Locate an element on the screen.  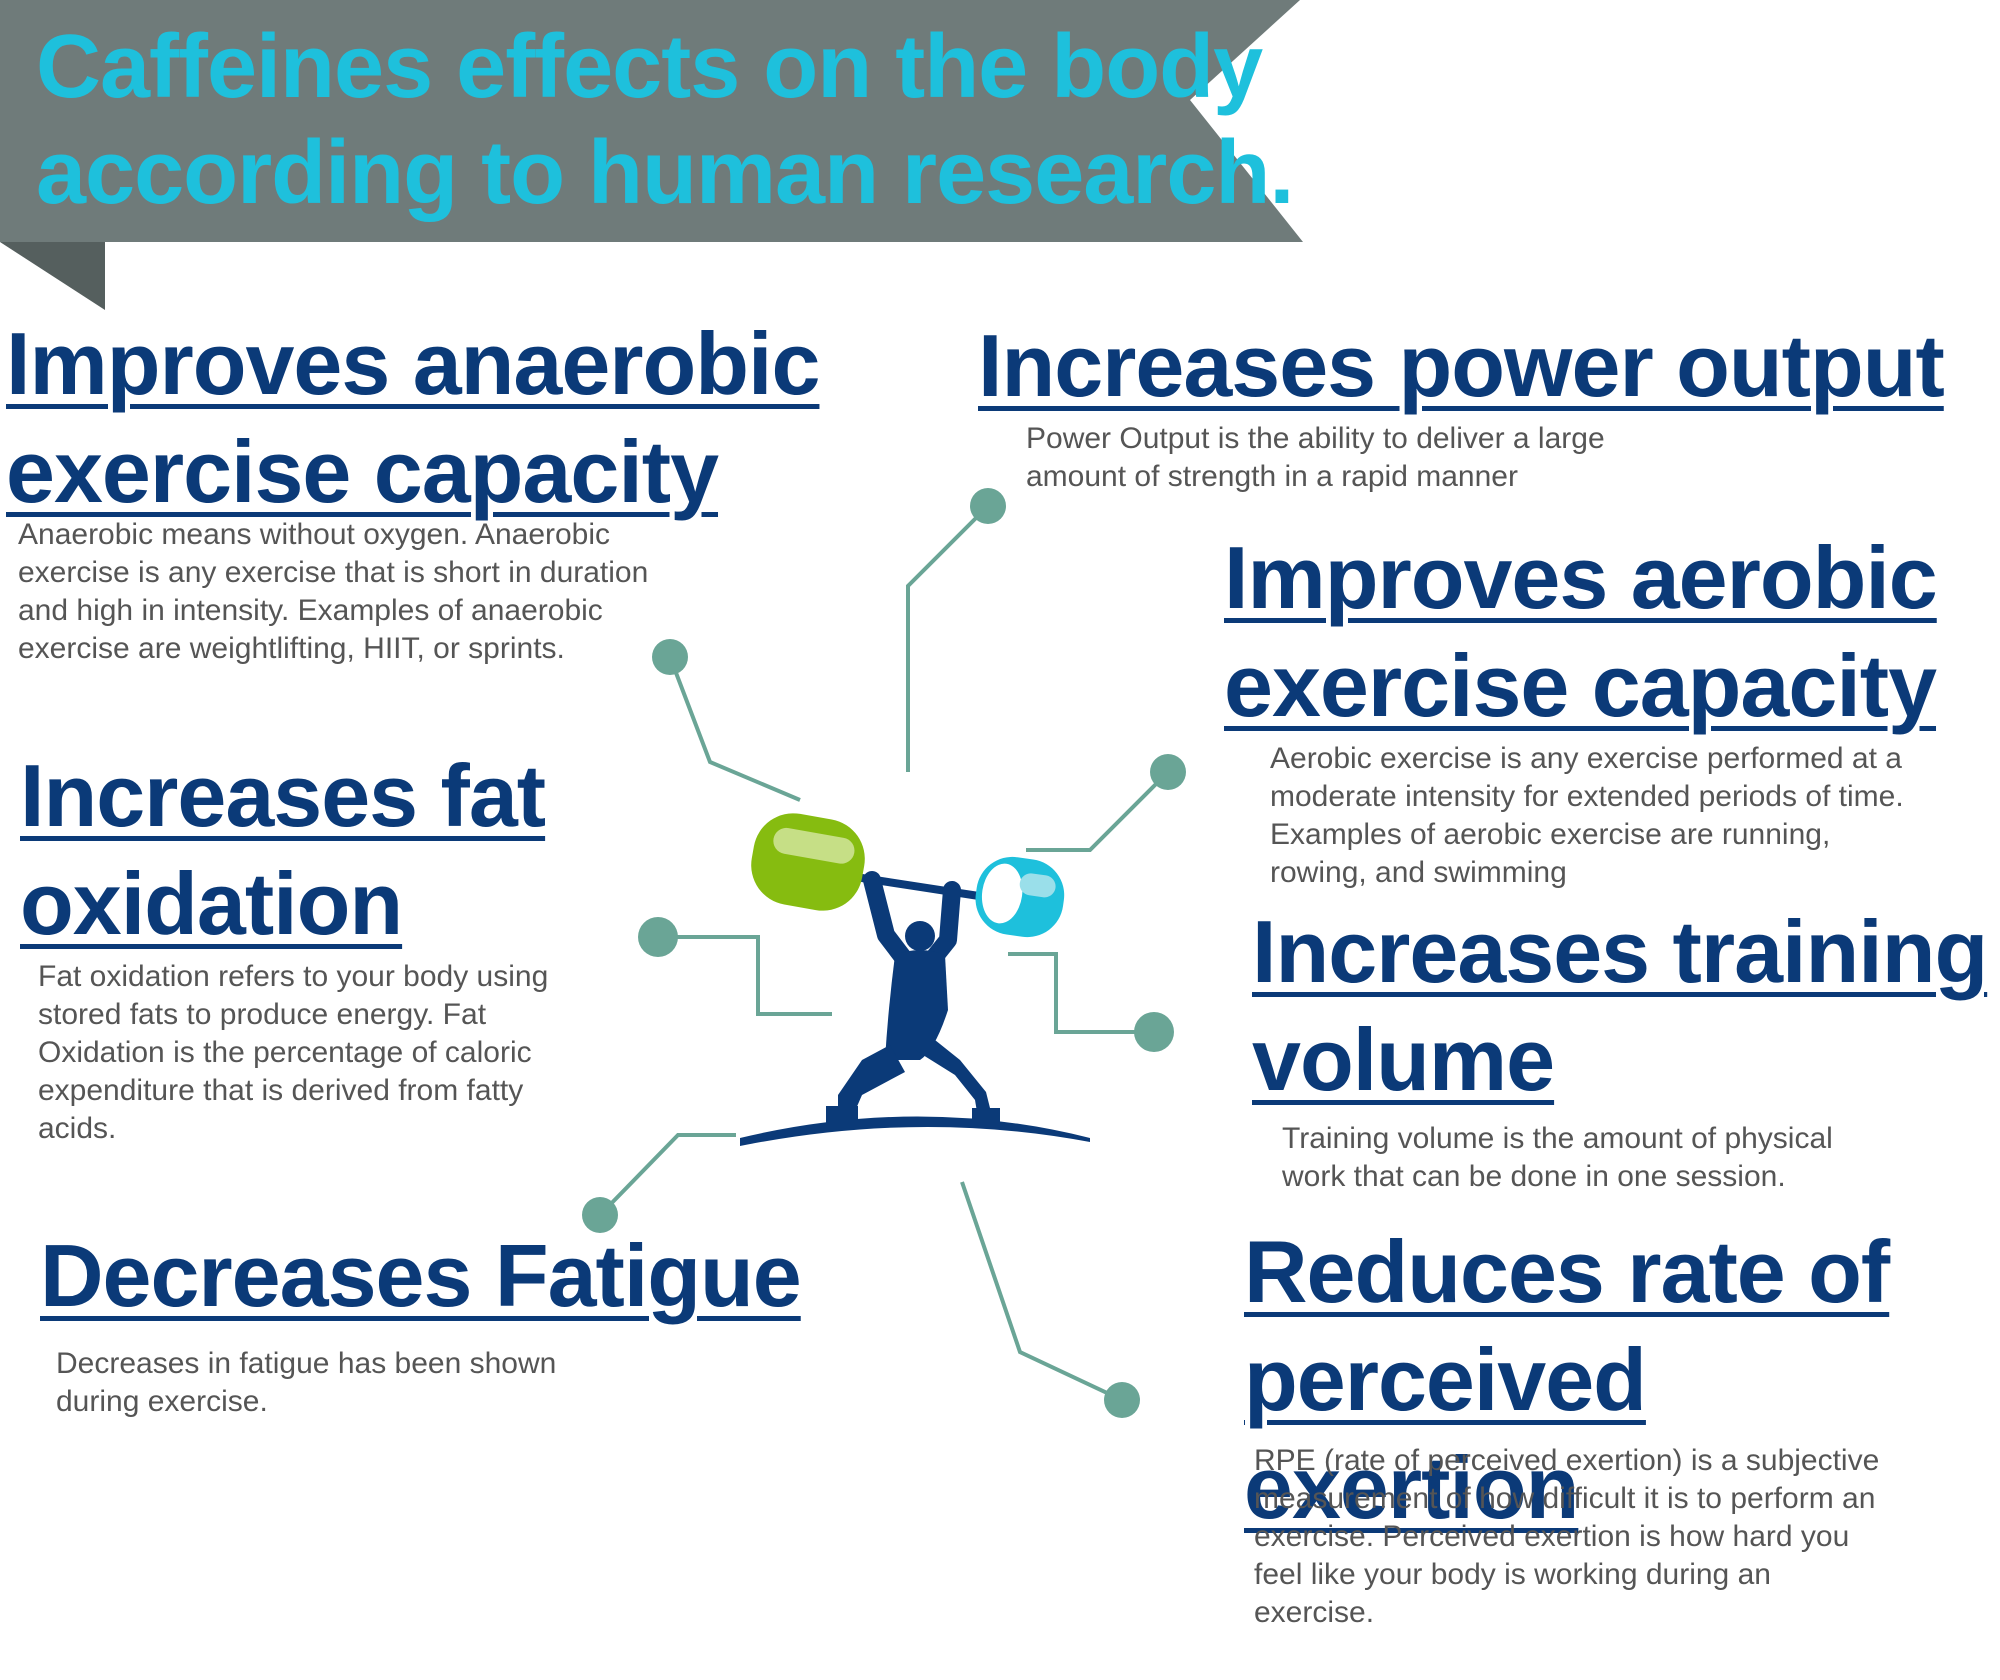
connector-fatigue is located at coordinates (667, 1175).